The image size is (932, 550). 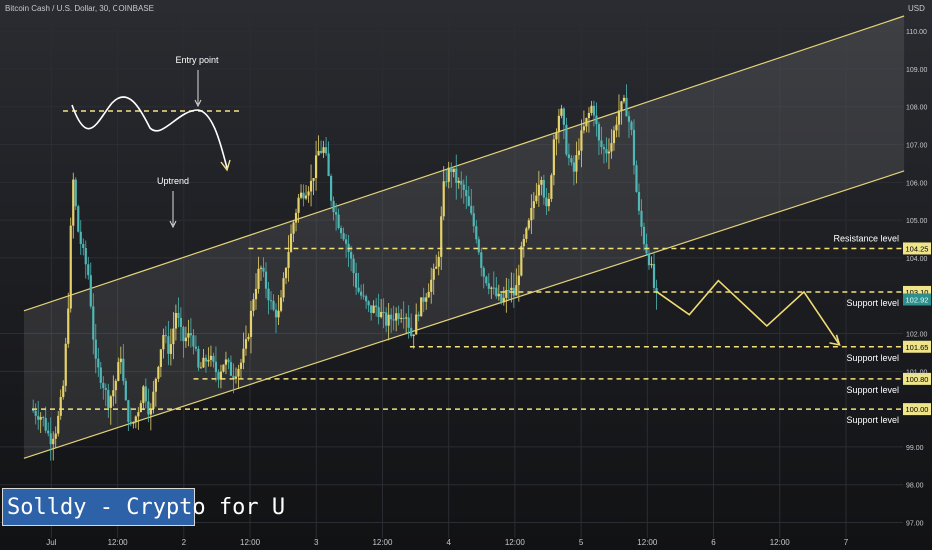 What do you see at coordinates (51, 542) in the screenshot?
I see `x-tick-0: Jul` at bounding box center [51, 542].